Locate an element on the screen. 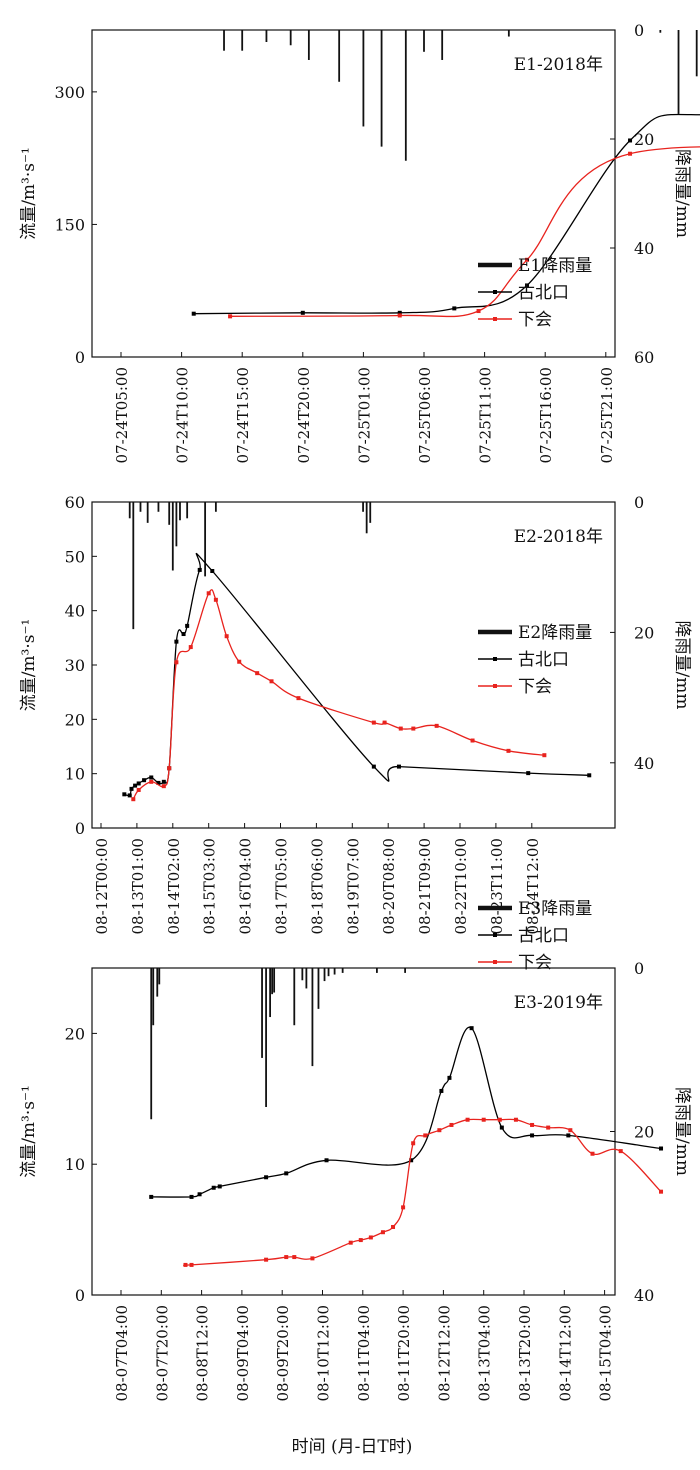  legend-label: E3降雨量 is located at coordinates (555, 909).